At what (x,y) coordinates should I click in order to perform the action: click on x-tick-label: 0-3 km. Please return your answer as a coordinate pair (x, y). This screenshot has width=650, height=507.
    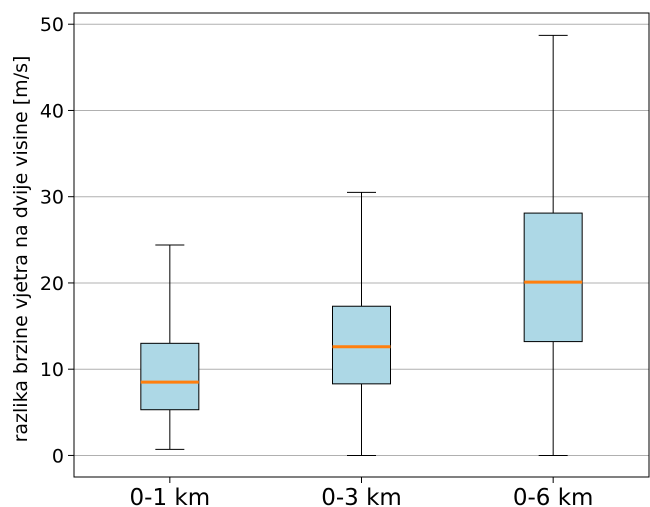
    Looking at the image, I should click on (361, 496).